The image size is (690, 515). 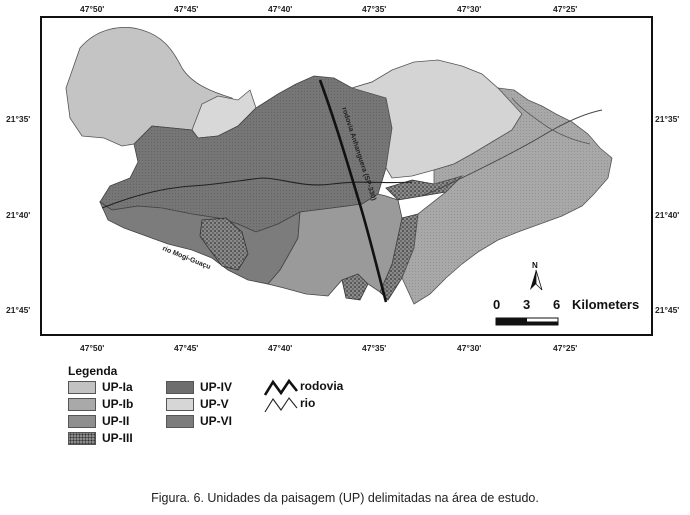 I want to click on coord-bottom-4: 47°35', so click(x=374, y=348).